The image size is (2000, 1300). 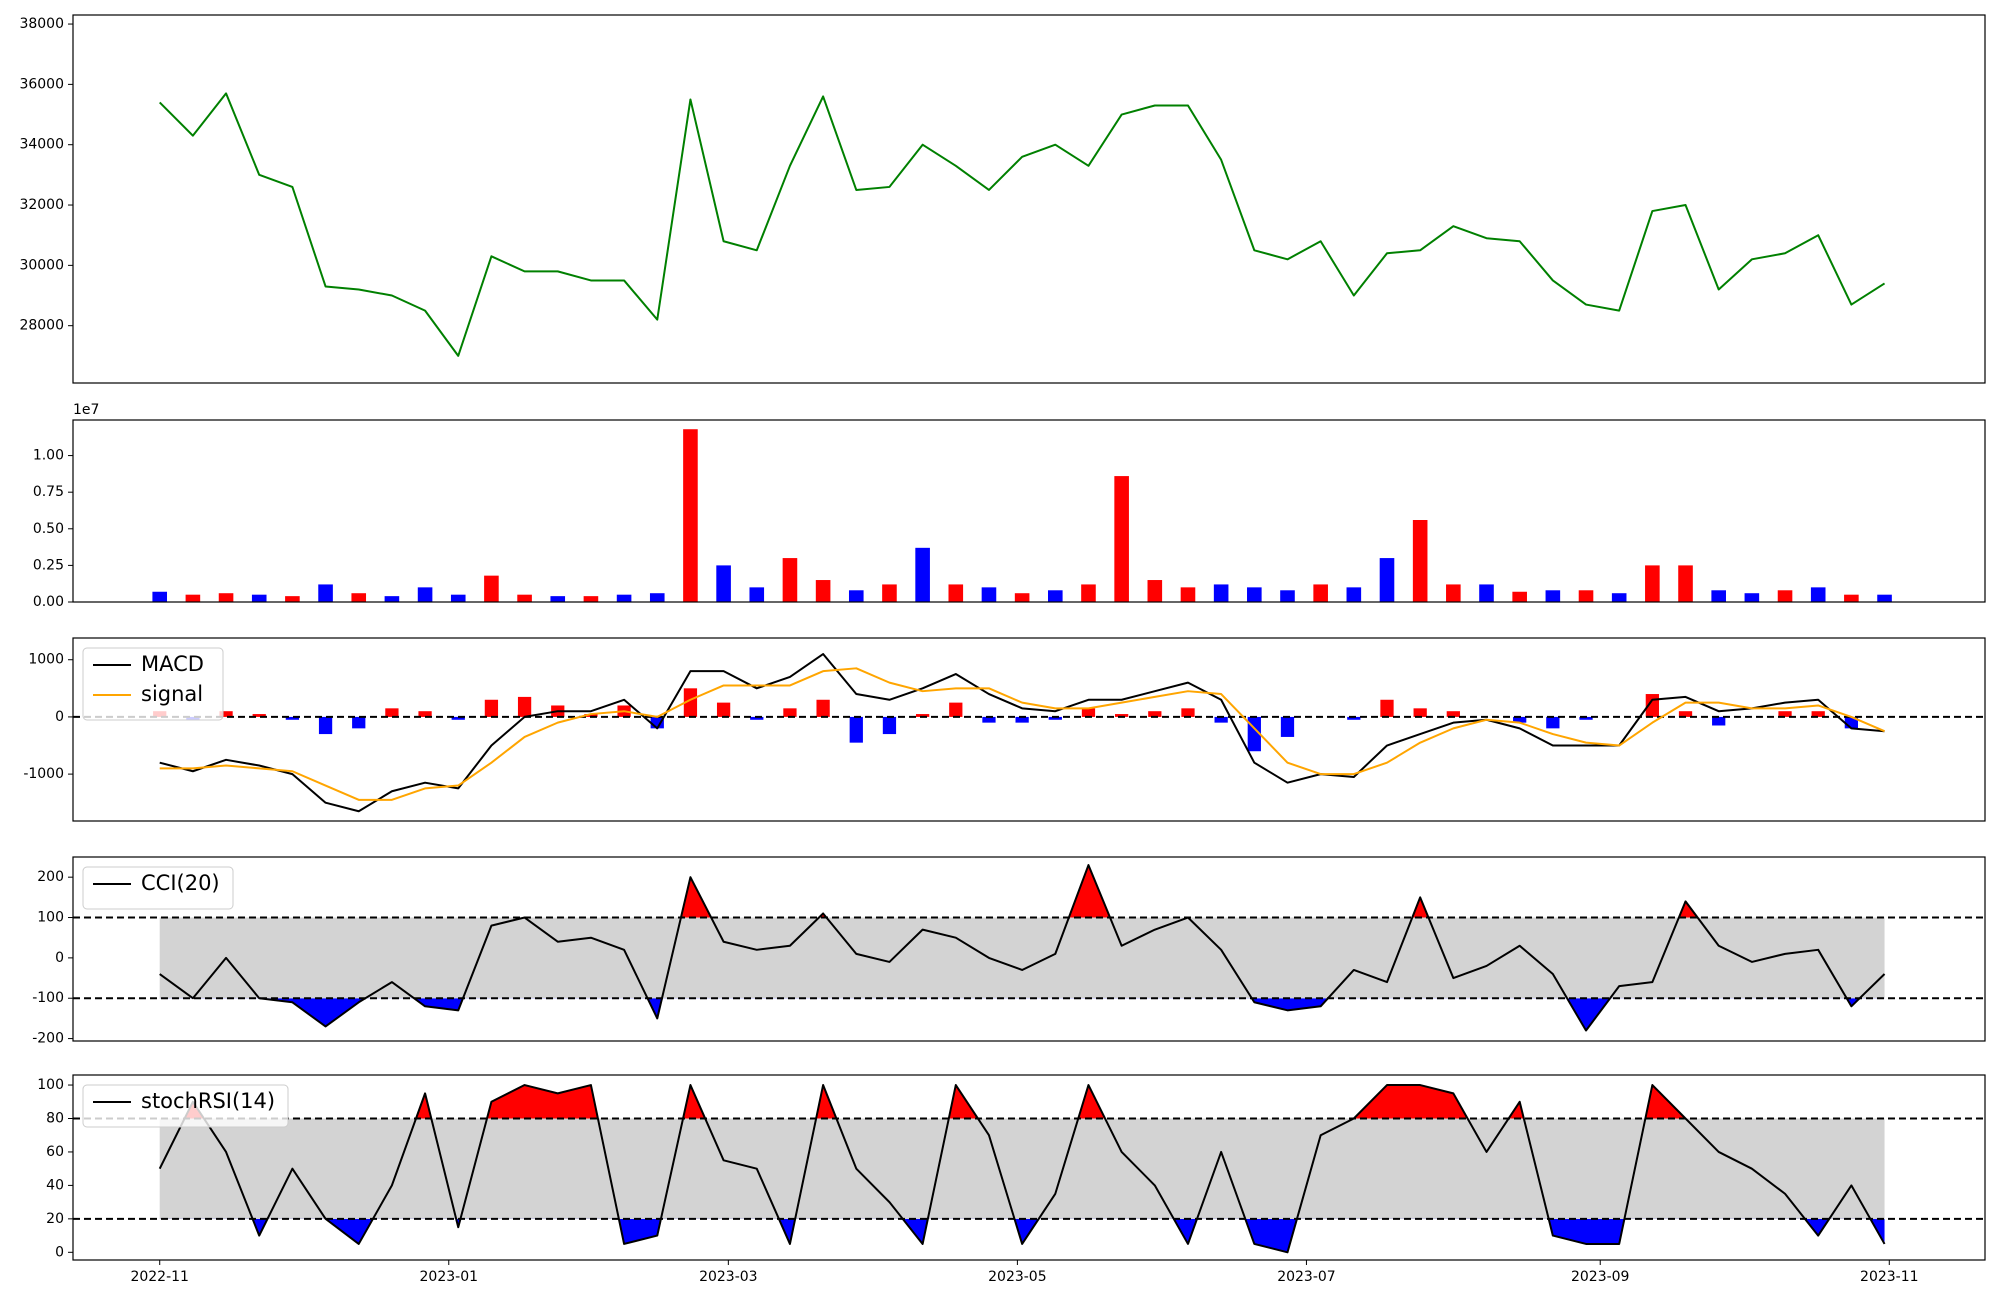 I want to click on y-tick-label: 34000, so click(x=41, y=145).